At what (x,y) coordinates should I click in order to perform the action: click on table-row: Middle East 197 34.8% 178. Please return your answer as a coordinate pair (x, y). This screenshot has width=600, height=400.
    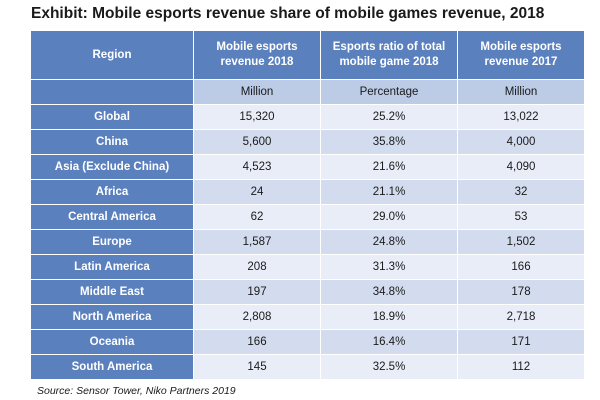
    Looking at the image, I should click on (307, 292).